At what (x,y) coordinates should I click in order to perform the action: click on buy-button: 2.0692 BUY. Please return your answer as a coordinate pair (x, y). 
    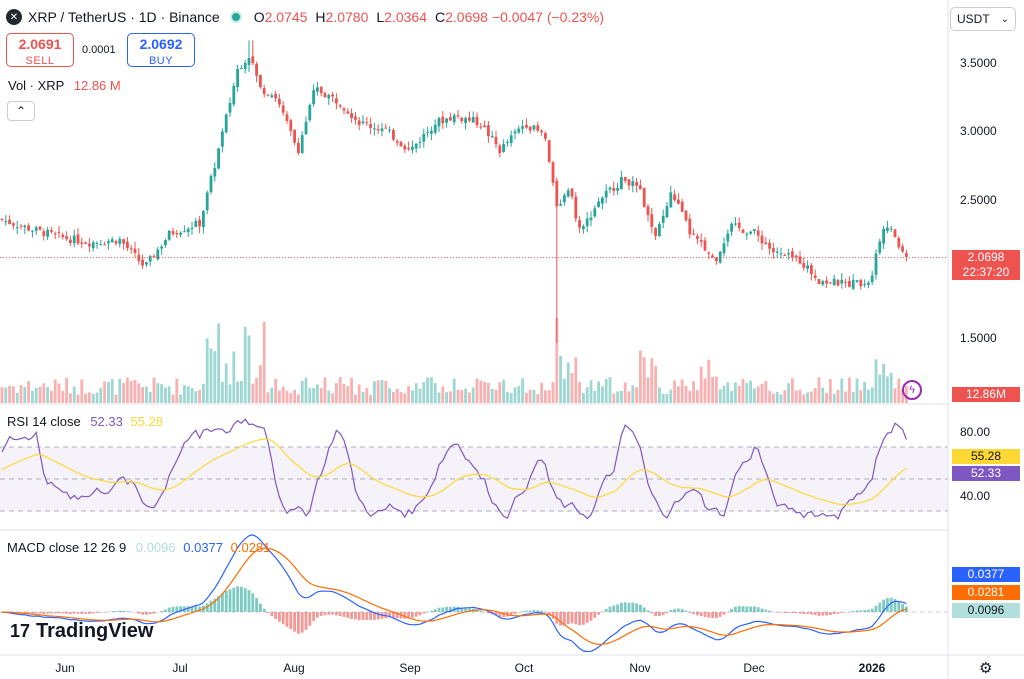
    Looking at the image, I should click on (161, 50).